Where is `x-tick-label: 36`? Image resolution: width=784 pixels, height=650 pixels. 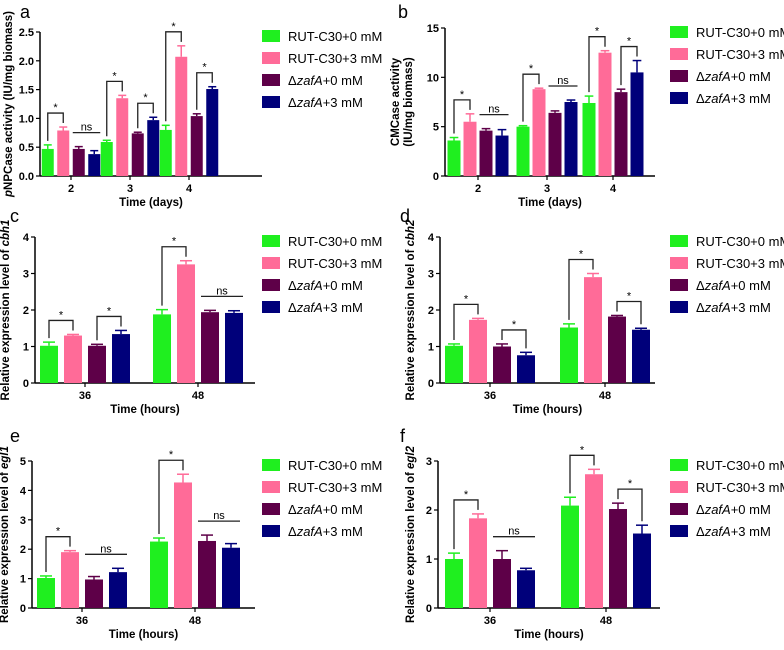
x-tick-label: 36 is located at coordinates (82, 621).